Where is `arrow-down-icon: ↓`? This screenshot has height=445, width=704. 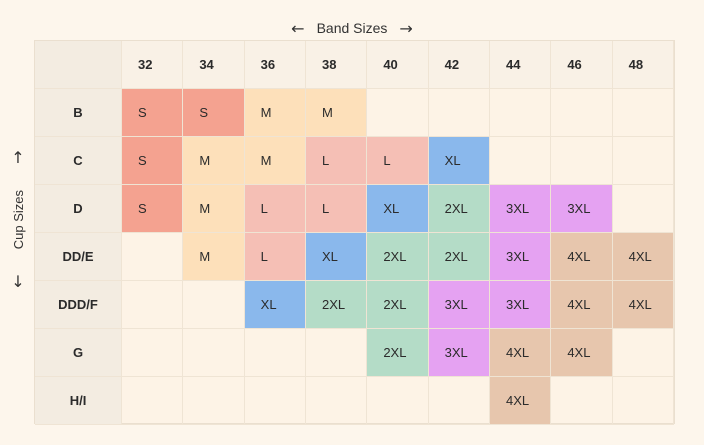
arrow-down-icon: ↓ is located at coordinates (18, 281).